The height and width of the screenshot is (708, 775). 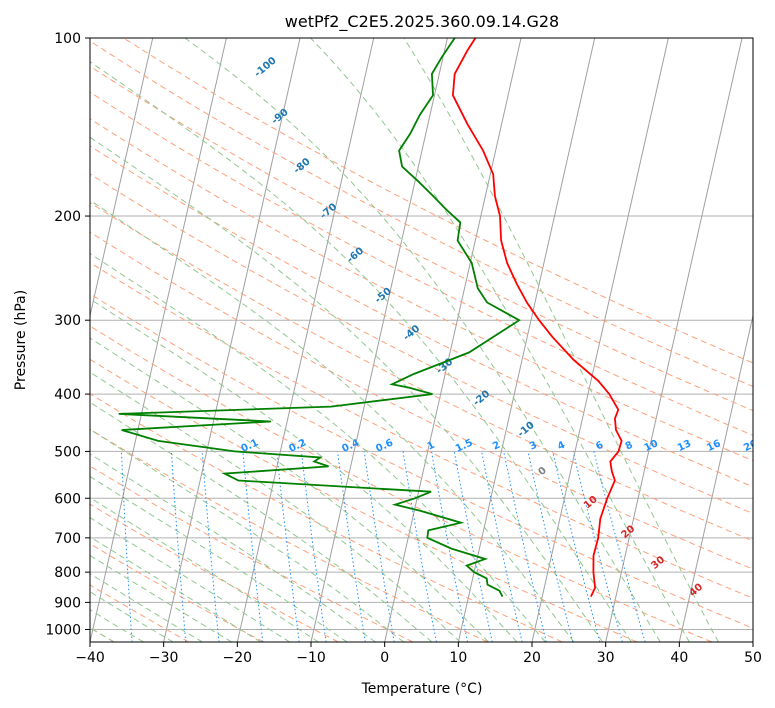 What do you see at coordinates (384, 658) in the screenshot?
I see `x-tick-label: 0` at bounding box center [384, 658].